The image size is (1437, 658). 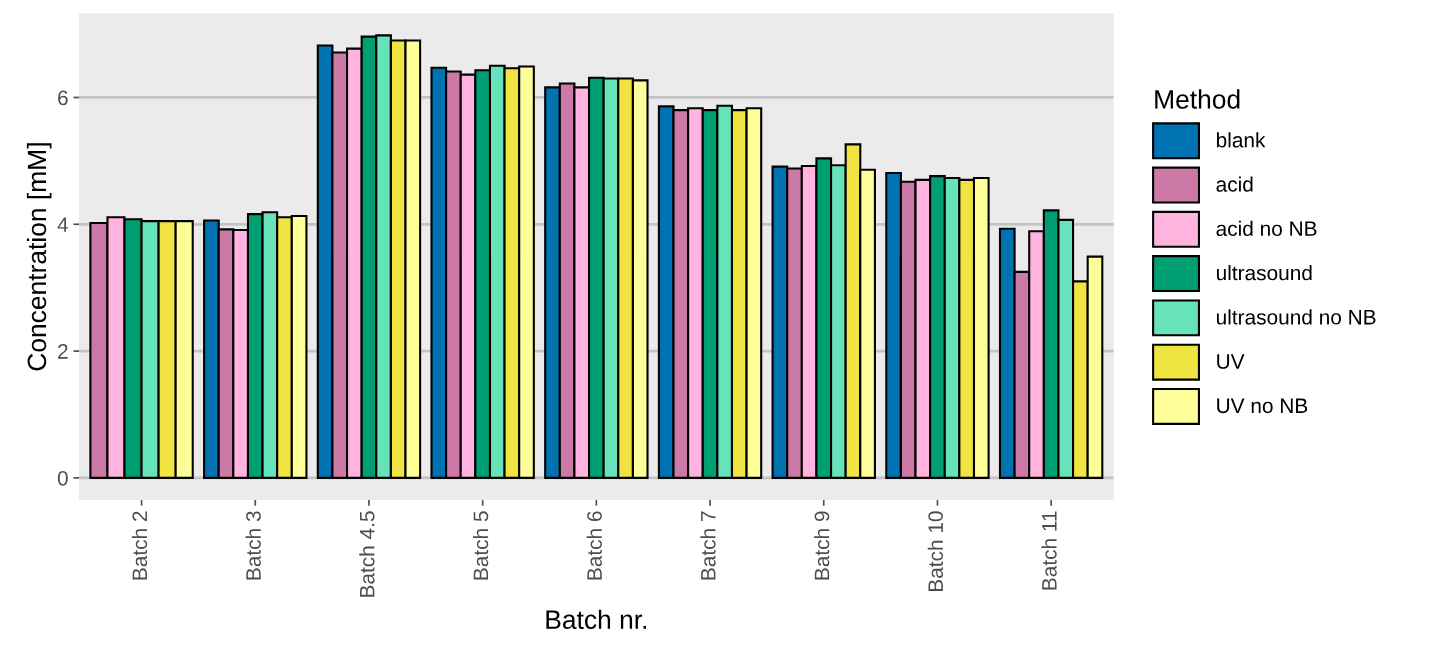 I want to click on x-tick-label: Batch 7, so click(x=708, y=545).